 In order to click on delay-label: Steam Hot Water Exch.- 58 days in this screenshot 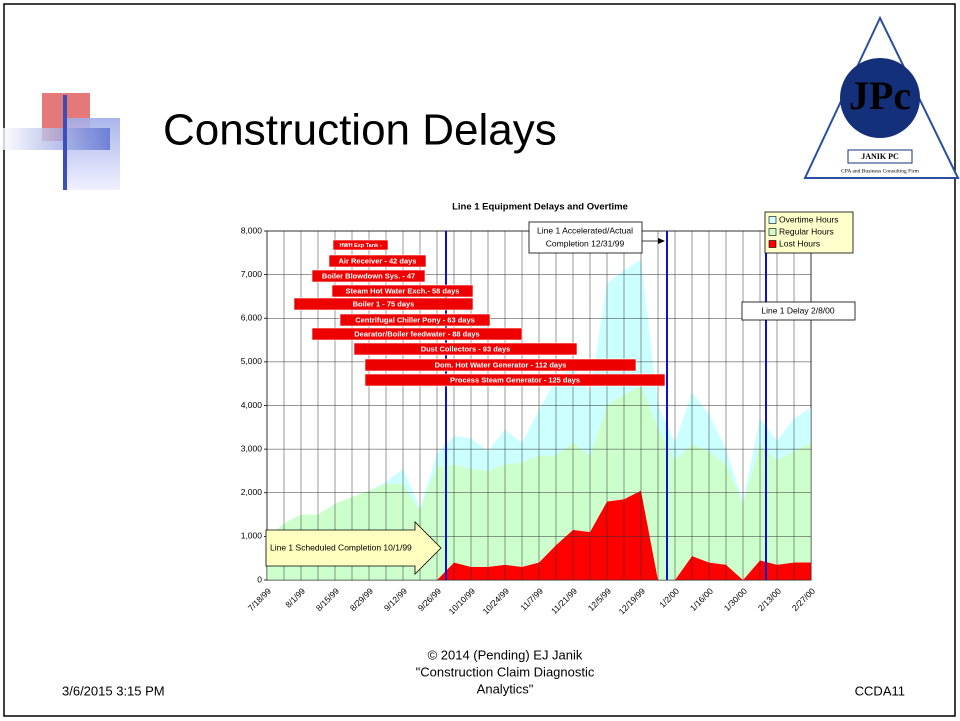, I will do `click(403, 290)`.